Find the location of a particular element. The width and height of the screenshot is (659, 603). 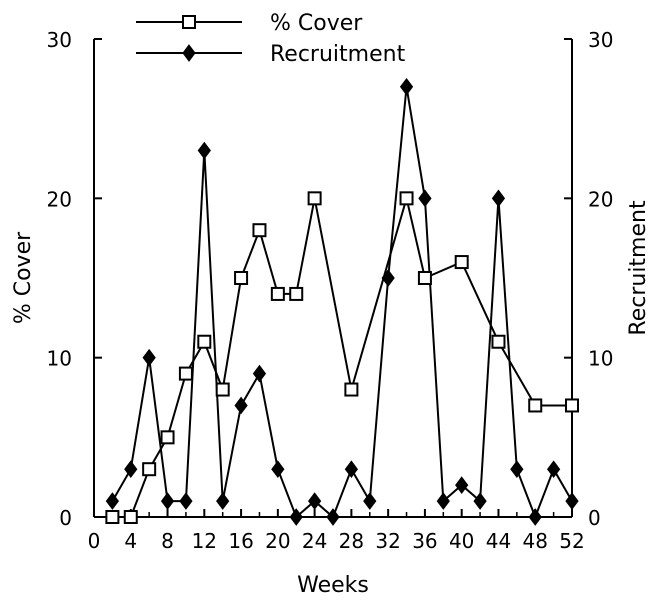

x-tick-label: 28 is located at coordinates (351, 541).